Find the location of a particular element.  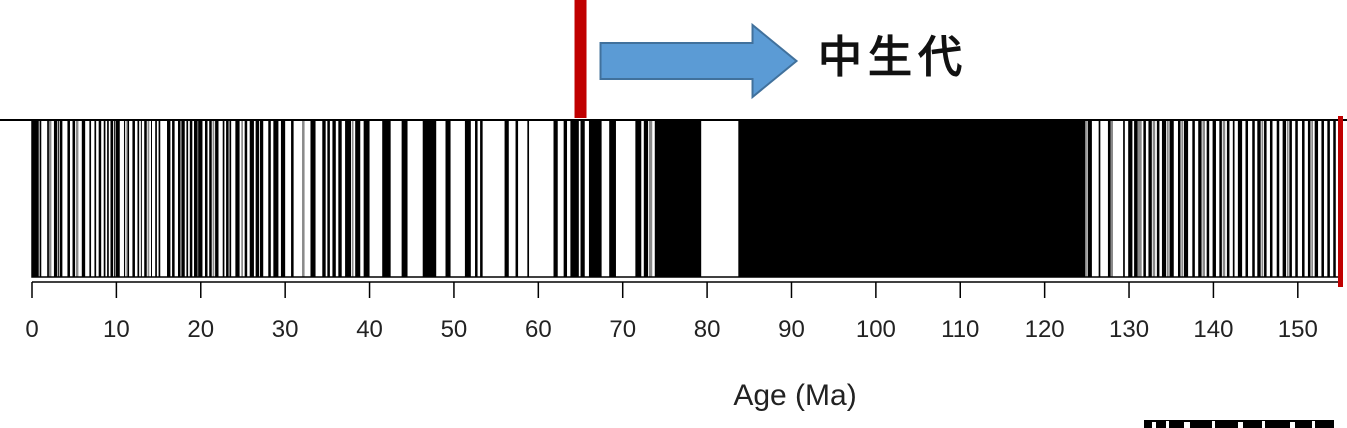

x-tick-label-15: 150 is located at coordinates (1298, 329).